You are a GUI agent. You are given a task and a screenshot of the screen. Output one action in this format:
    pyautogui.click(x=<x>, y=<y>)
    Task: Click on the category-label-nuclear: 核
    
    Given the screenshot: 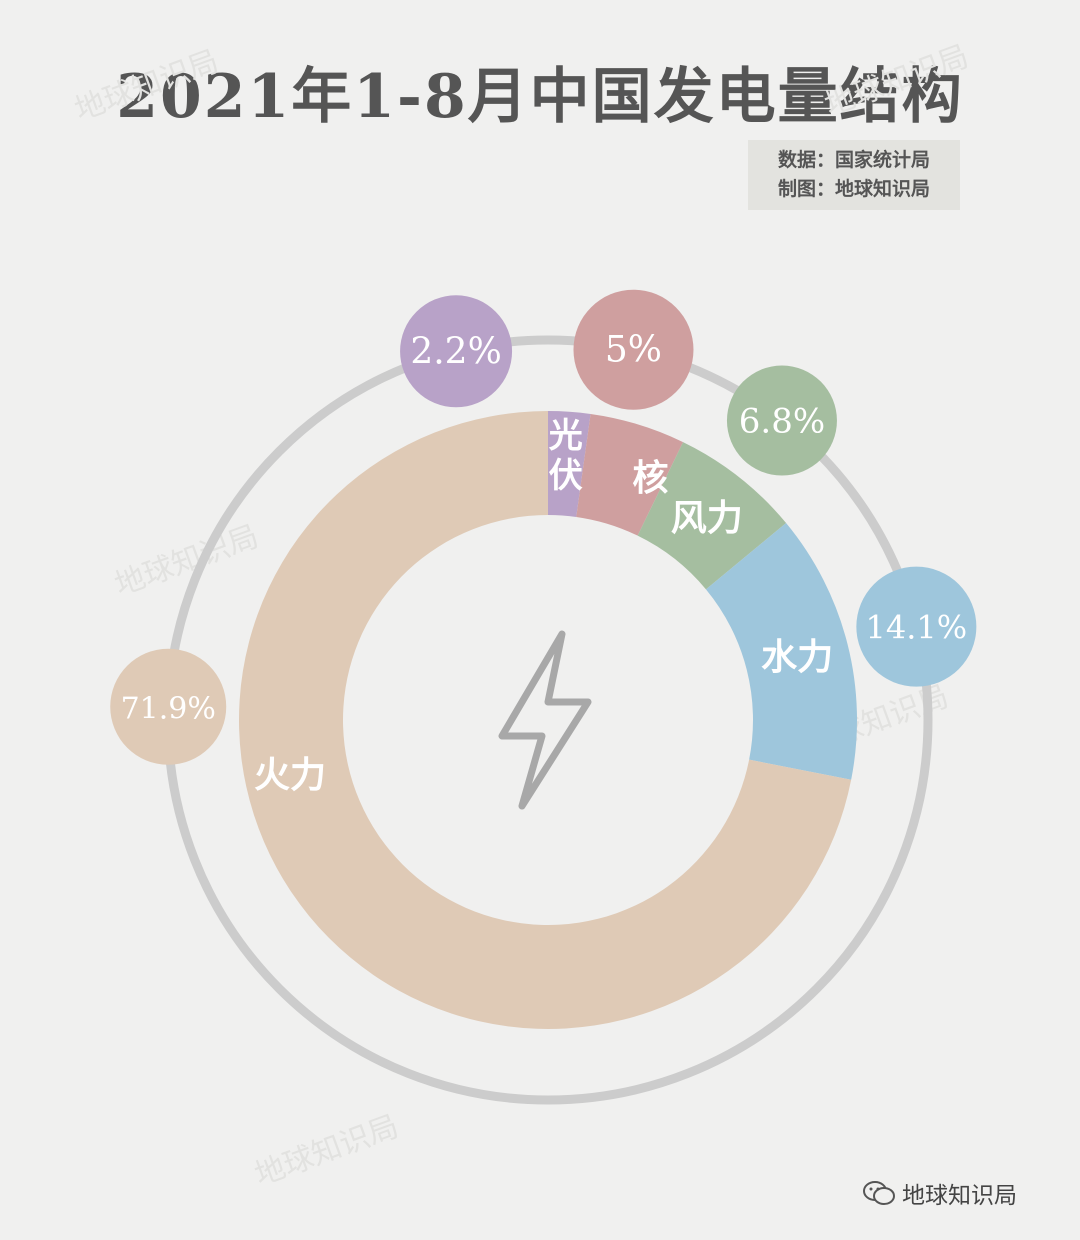 What is the action you would take?
    pyautogui.click(x=650, y=478)
    